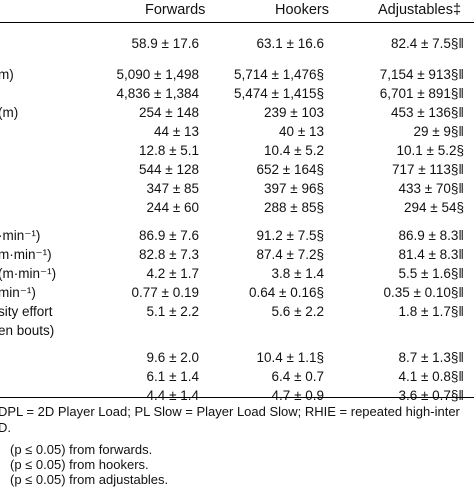 The width and height of the screenshot is (474, 487). What do you see at coordinates (20, 235) in the screenshot?
I see `row-label: ·min⁻¹)` at bounding box center [20, 235].